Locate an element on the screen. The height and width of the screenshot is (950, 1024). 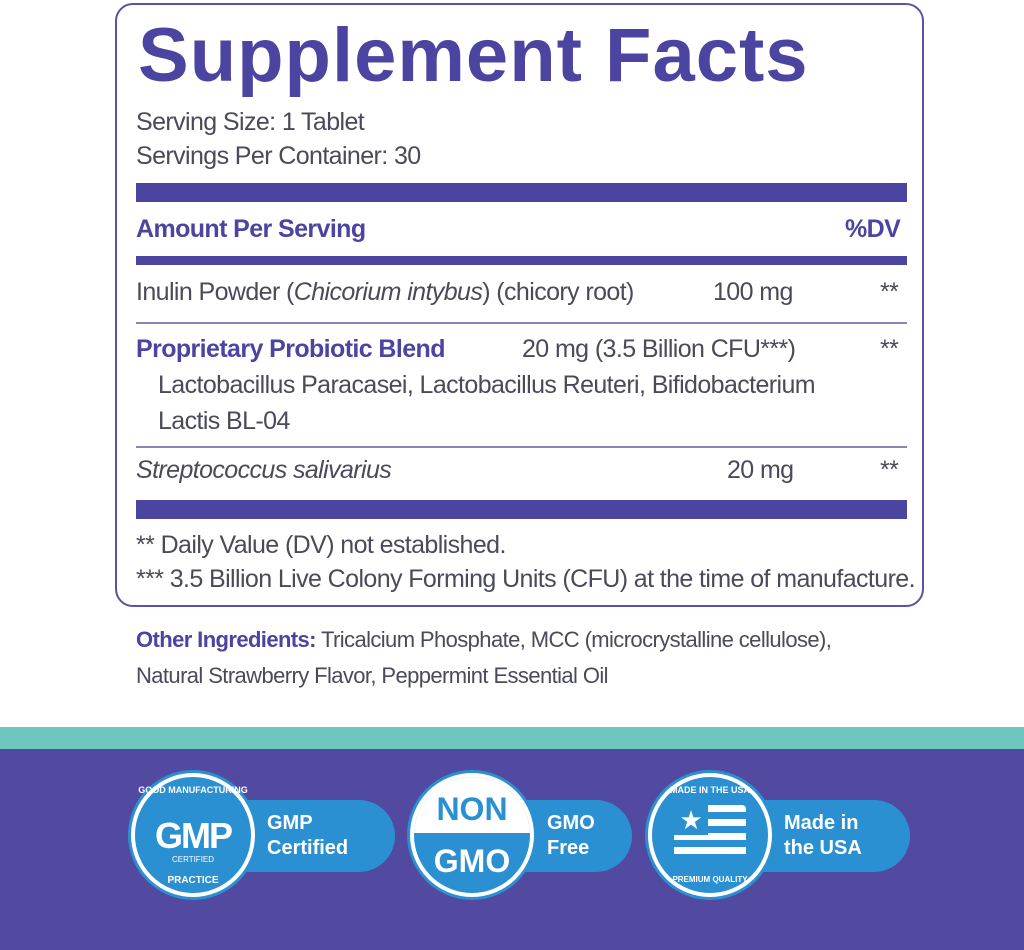
dv-header: %DV is located at coordinates (873, 229).